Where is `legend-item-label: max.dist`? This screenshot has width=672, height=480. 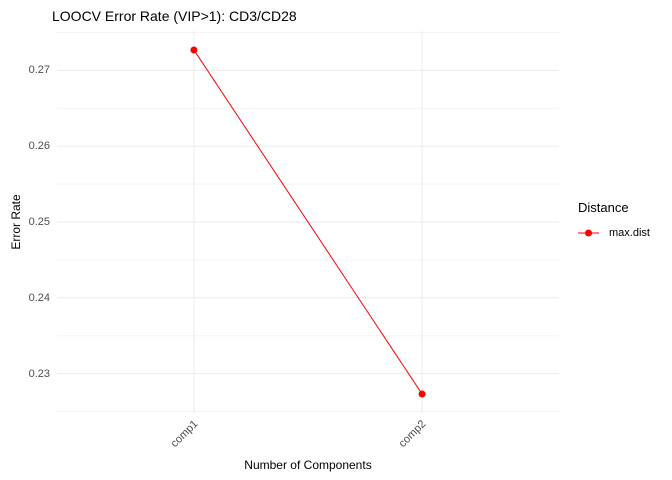
legend-item-label: max.dist is located at coordinates (629, 233).